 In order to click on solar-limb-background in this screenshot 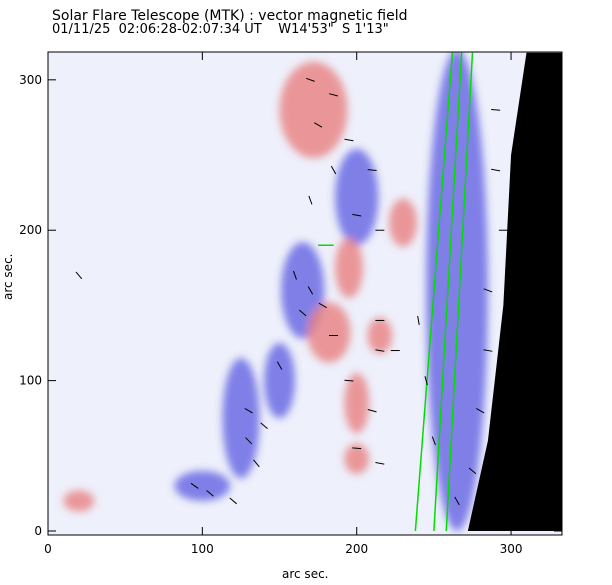, I will do `click(514, 292)`.